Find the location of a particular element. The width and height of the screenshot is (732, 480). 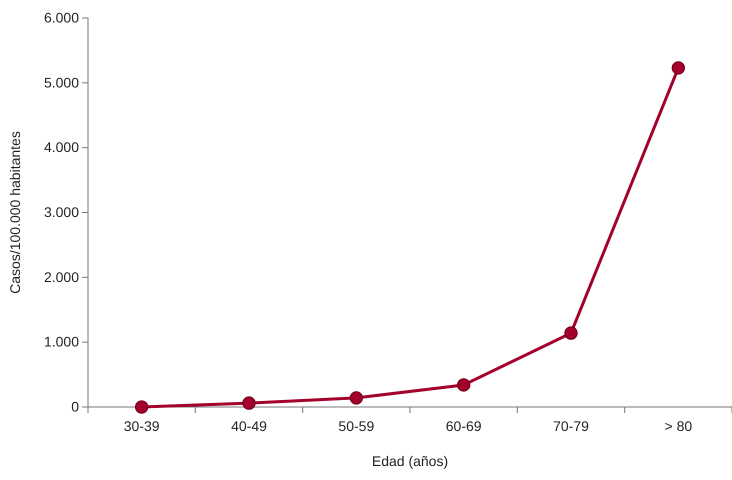

x-tick-label: 30-39 is located at coordinates (142, 426).